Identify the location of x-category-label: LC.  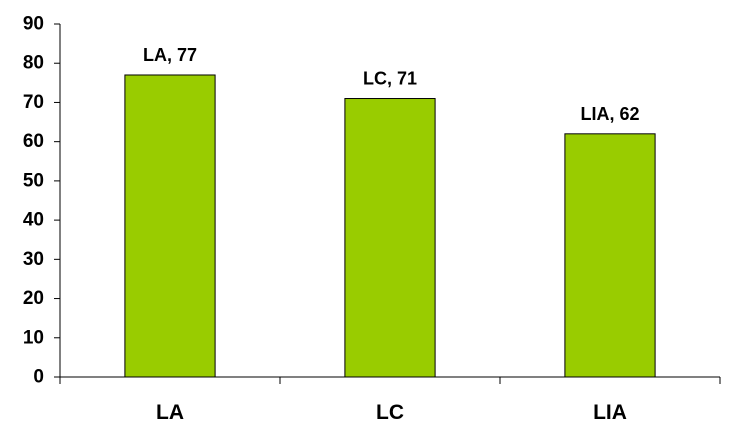
(390, 412).